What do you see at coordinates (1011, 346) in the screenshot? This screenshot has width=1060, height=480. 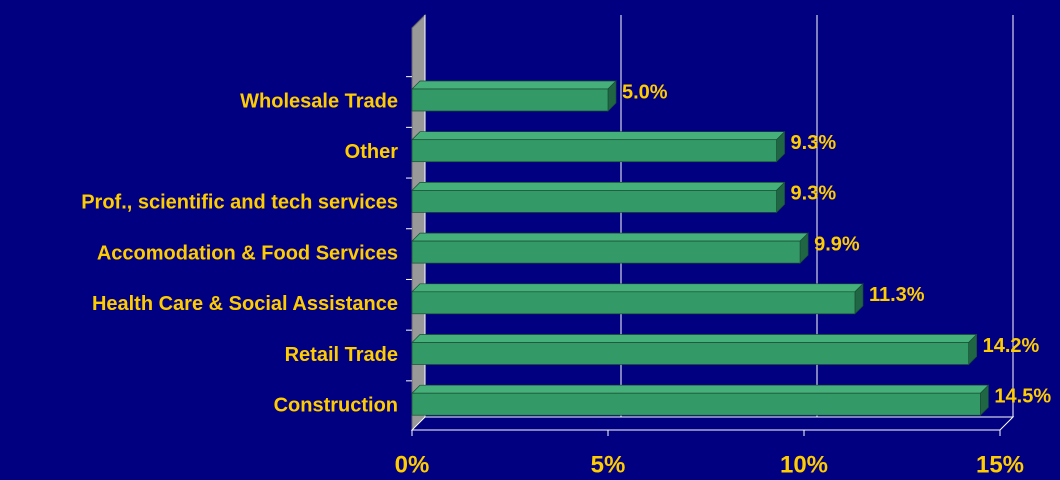 I see `value-label: 14.2%` at bounding box center [1011, 346].